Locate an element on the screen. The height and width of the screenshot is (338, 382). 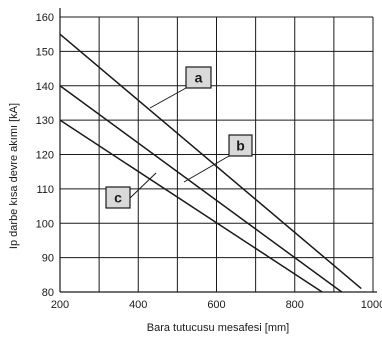
y-tick-label: 150 is located at coordinates (45, 52).